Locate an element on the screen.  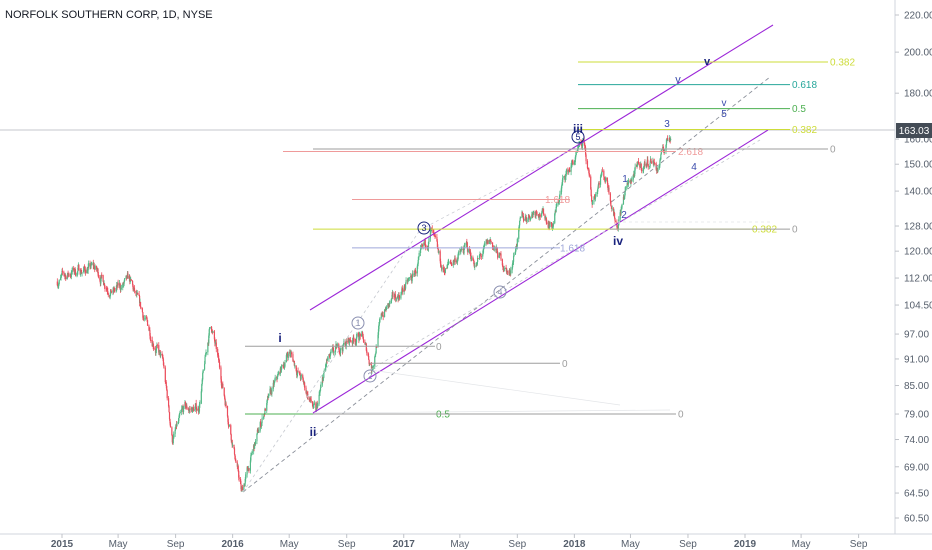
y-tick-label: 69.00 is located at coordinates (916, 467).